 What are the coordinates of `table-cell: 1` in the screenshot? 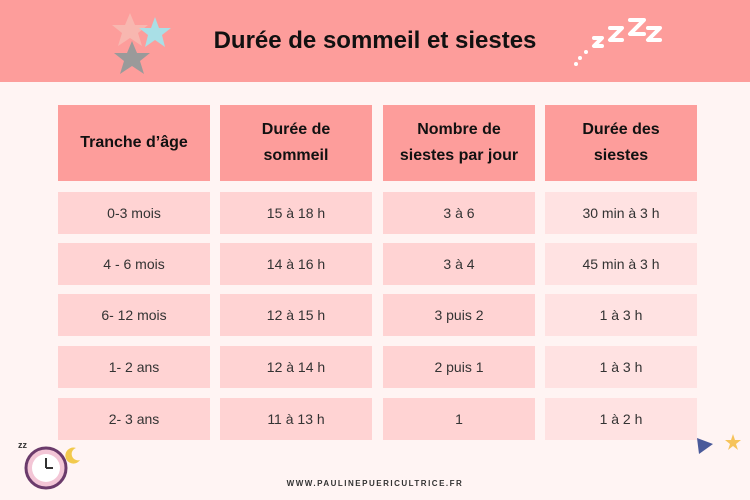 It's located at (459, 419).